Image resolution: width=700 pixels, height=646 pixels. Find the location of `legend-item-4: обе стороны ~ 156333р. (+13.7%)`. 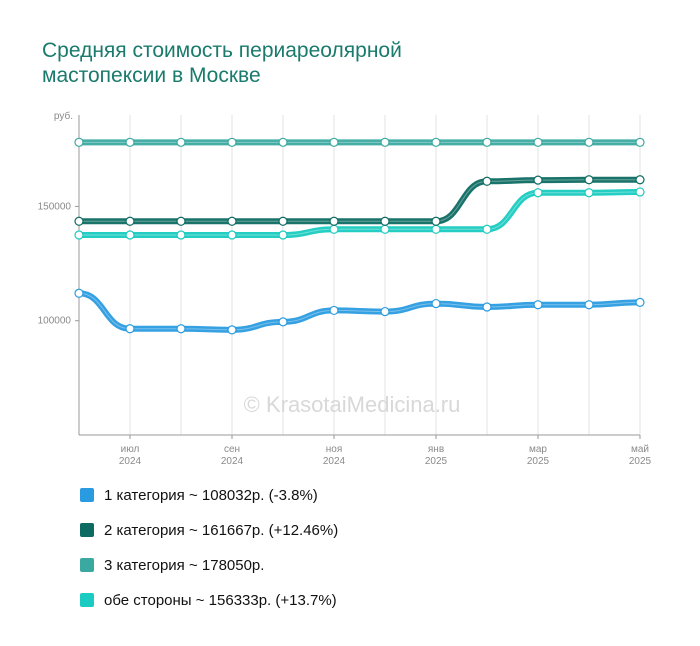

legend-item-4: обе стороны ~ 156333р. (+13.7%) is located at coordinates (209, 600).